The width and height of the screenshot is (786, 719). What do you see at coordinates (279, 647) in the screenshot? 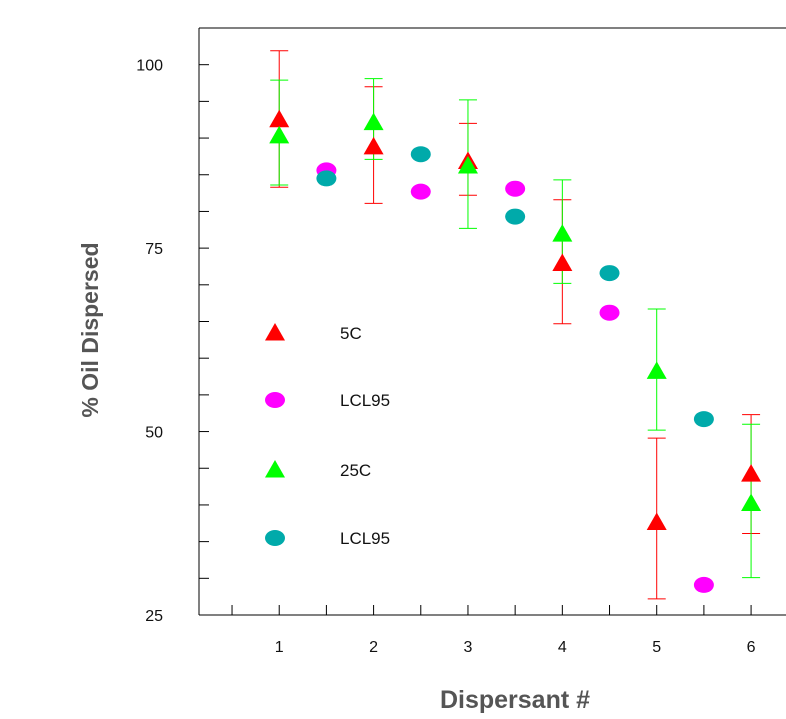
I see `x-tick-label: 1` at bounding box center [279, 647].